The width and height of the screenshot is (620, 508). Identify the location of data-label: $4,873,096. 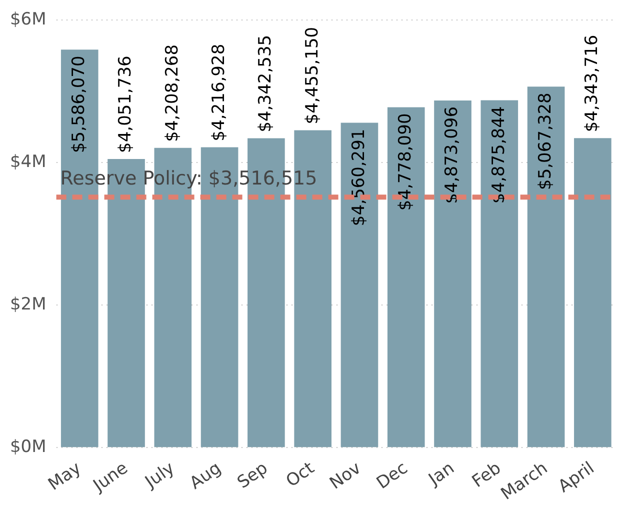
(452, 155).